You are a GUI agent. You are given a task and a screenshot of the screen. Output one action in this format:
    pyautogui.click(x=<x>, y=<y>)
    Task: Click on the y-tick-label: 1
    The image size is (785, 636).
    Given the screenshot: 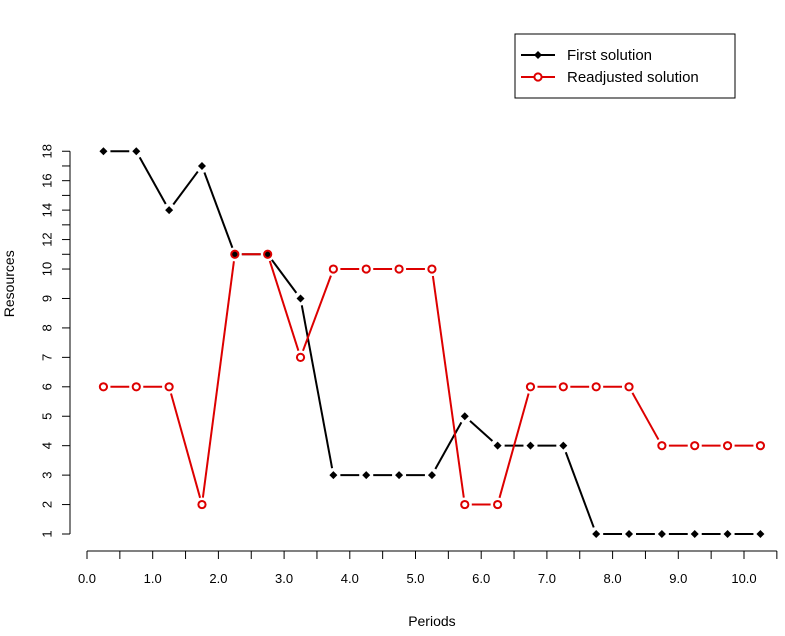 What is the action you would take?
    pyautogui.click(x=46, y=533)
    